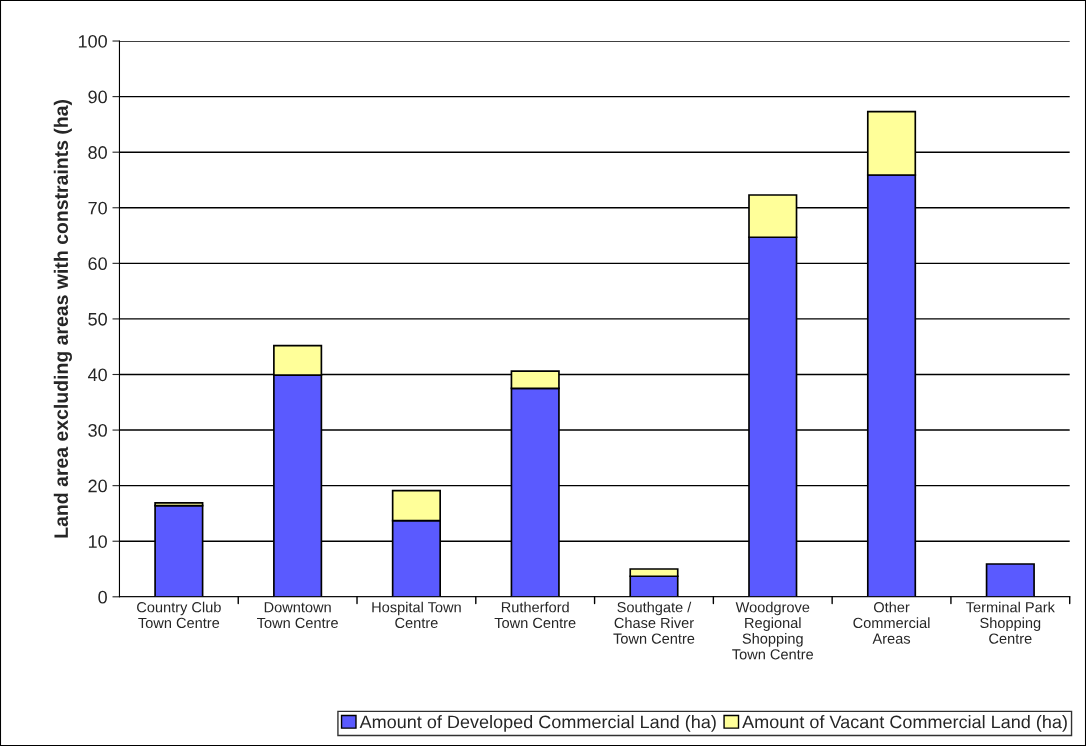 The image size is (1086, 746). Describe the element at coordinates (535, 615) in the screenshot. I see `x-tick-label: Rutherford Town Centre` at that location.